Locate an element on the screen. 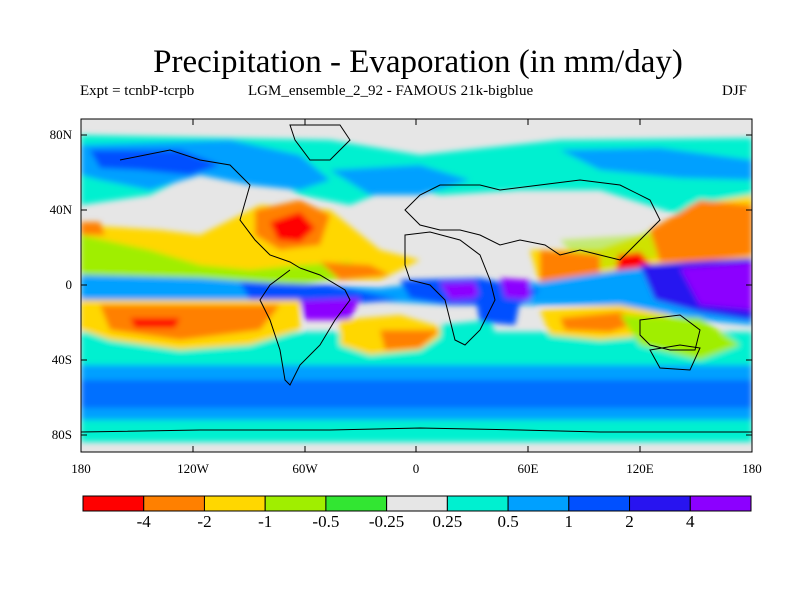  lat-label-40n: 40N is located at coordinates (60, 209).